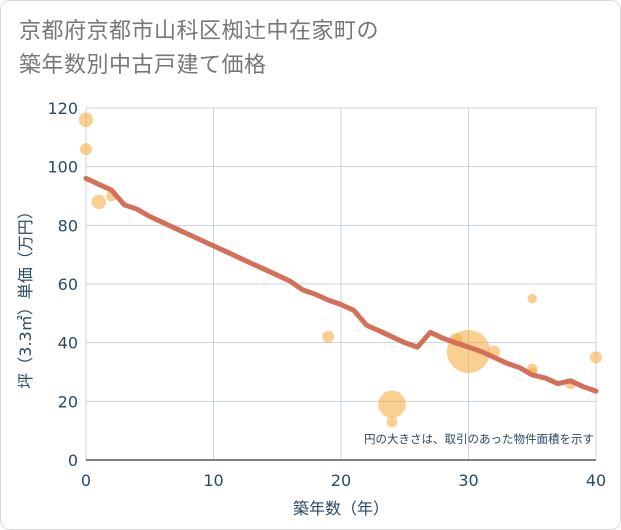 Image resolution: width=621 pixels, height=530 pixels. Describe the element at coordinates (25, 295) in the screenshot. I see `y-axis-title: 坪（3.3㎡）単価（万円）` at that location.